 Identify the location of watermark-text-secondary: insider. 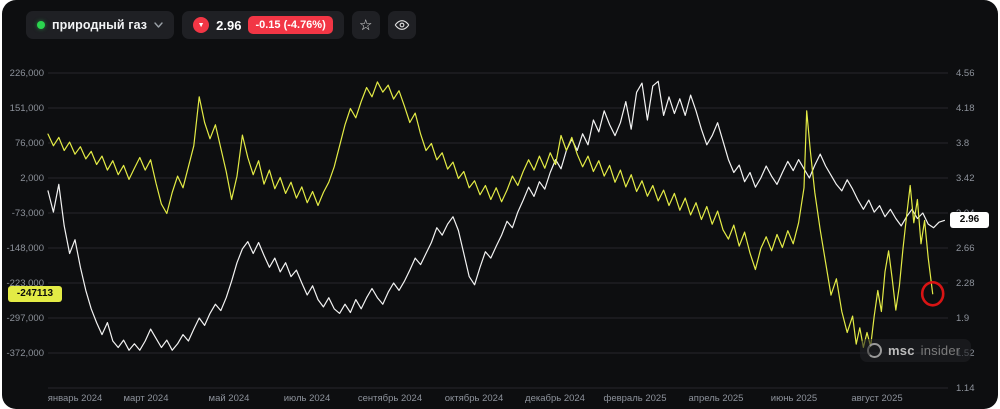
(940, 350).